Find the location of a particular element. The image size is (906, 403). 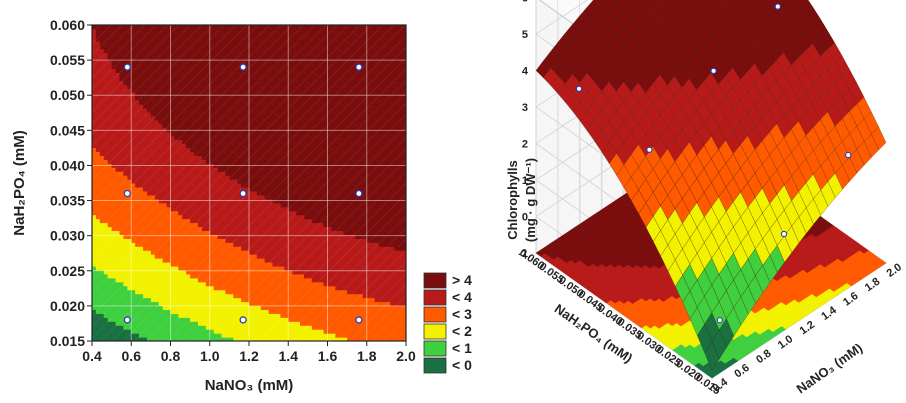

y-tick-label: 0.055 is located at coordinates (67, 60).